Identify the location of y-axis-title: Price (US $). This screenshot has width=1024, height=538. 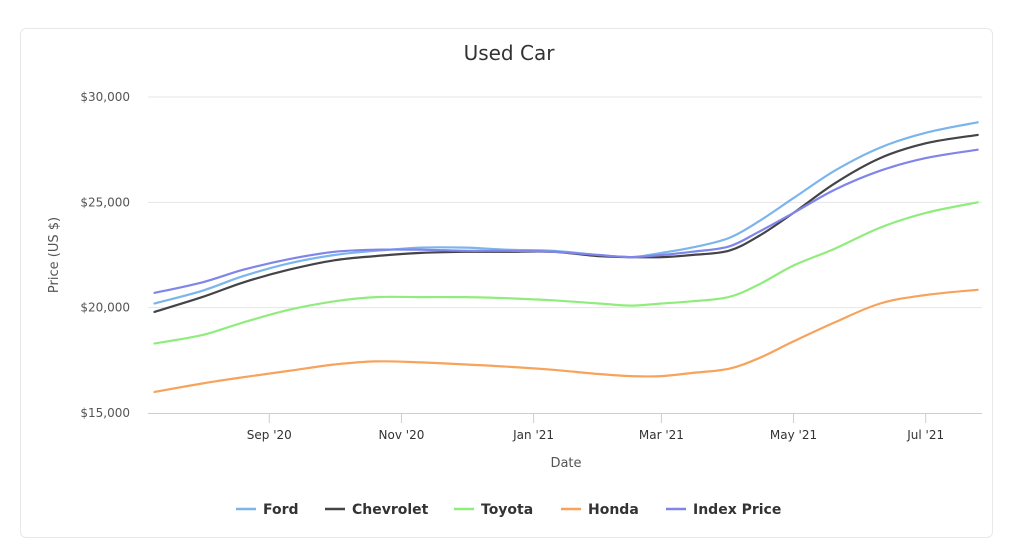
(54, 255).